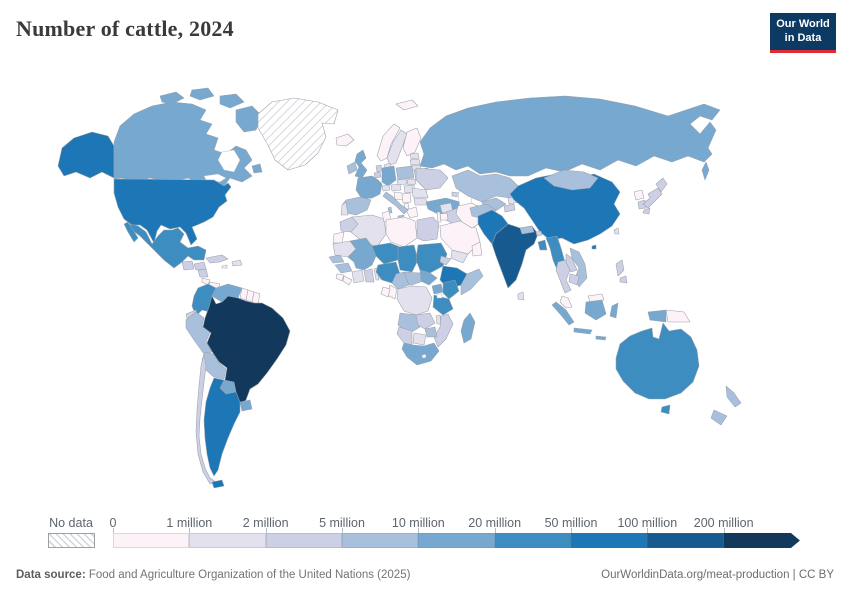  I want to click on country-taiwan, so click(616, 231).